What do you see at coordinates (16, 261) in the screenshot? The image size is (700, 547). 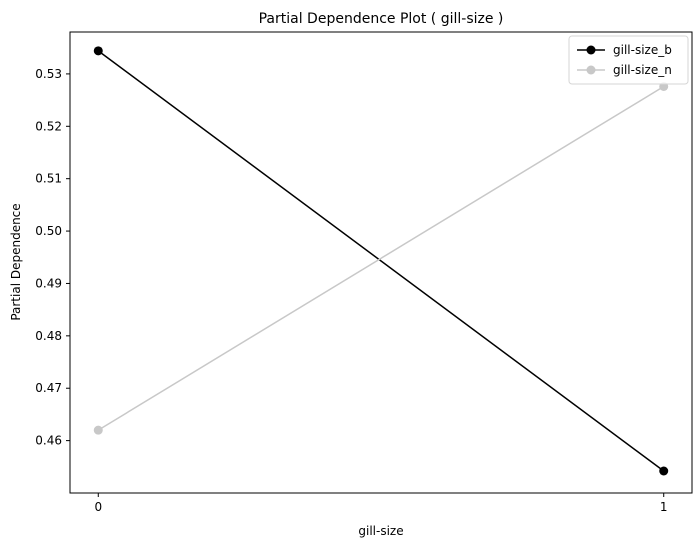 I see `y-axis-label: Partial Dependence` at bounding box center [16, 261].